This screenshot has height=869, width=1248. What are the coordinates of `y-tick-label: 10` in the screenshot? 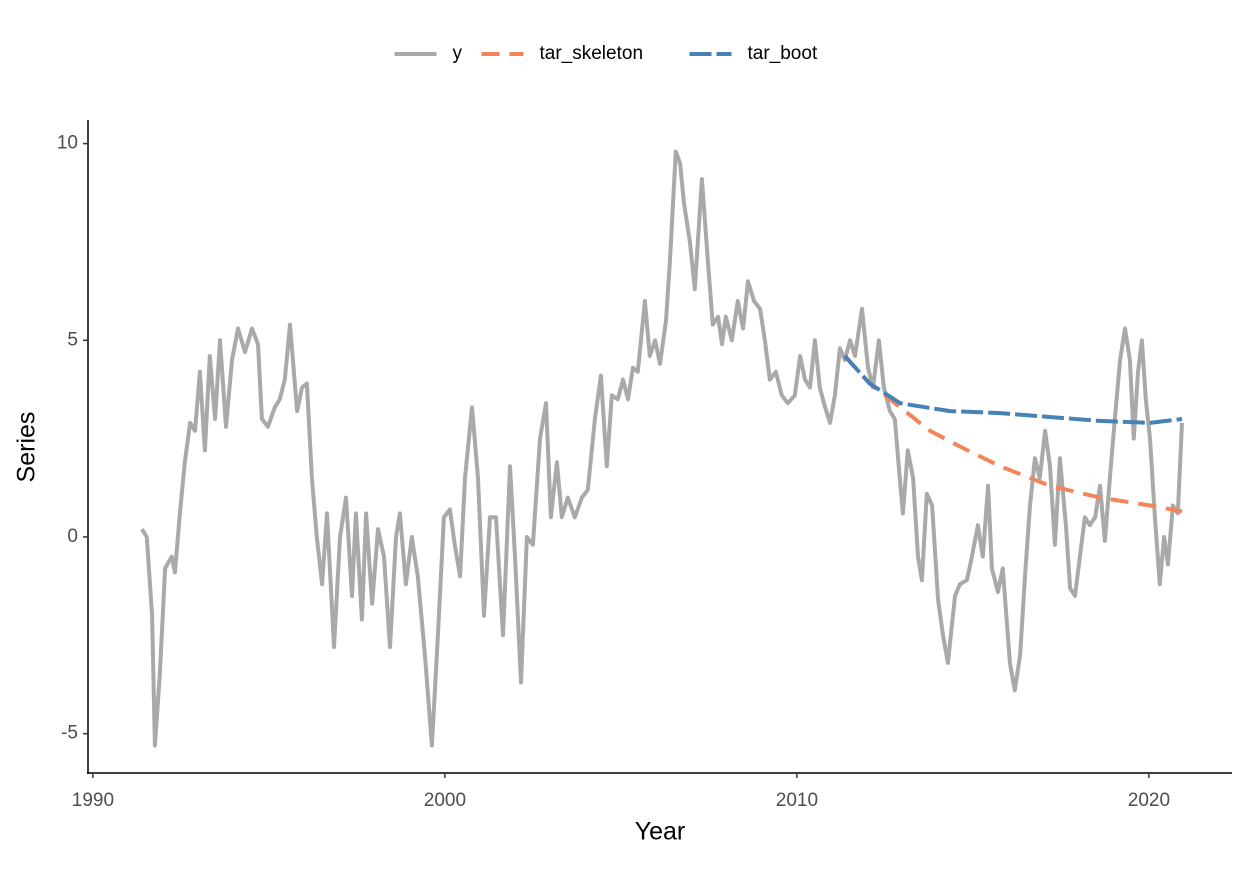 It's located at (67, 143).